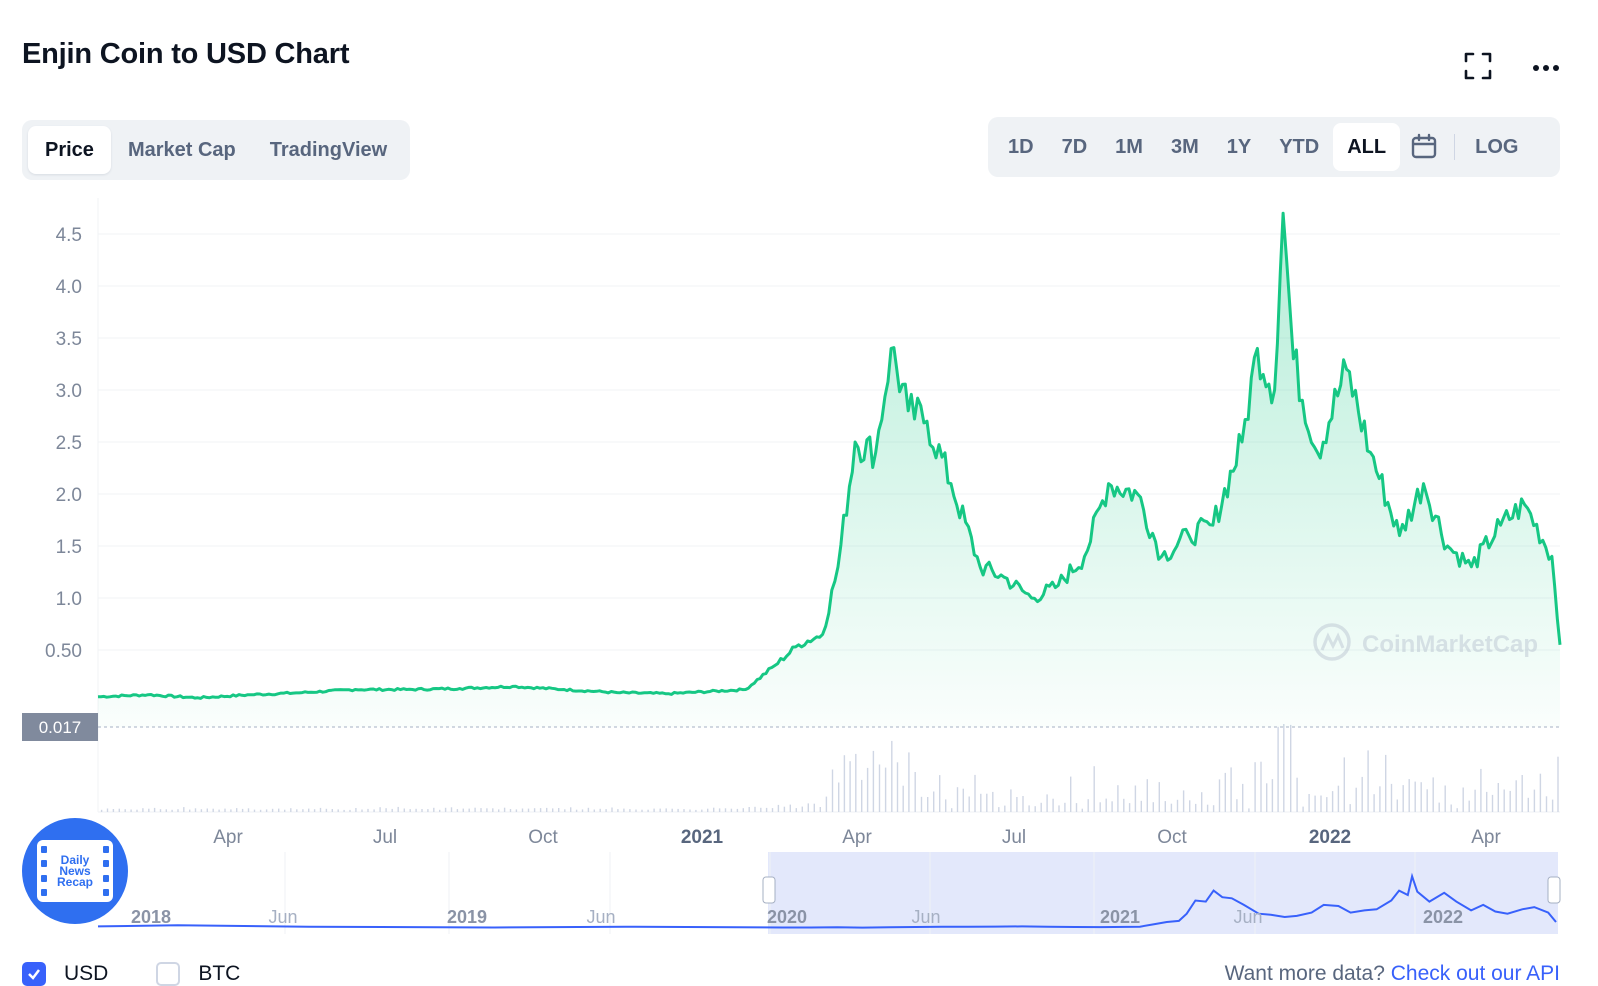 The height and width of the screenshot is (986, 1598). What do you see at coordinates (69, 443) in the screenshot?
I see `y-tick-label: 2.5` at bounding box center [69, 443].